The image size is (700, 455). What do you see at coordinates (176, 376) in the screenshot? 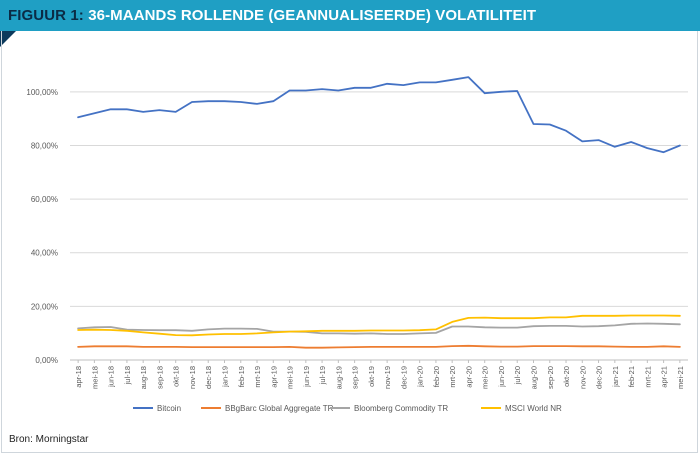
I see `x-tick-label: okt-18` at bounding box center [176, 376].